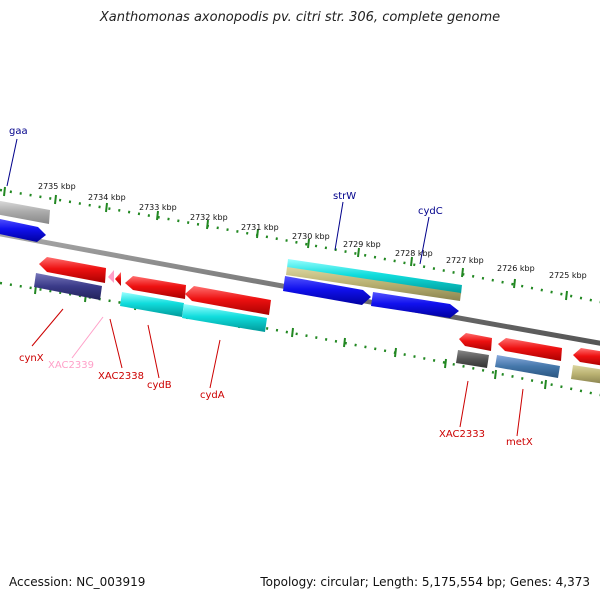 The height and width of the screenshot is (600, 600). Describe the element at coordinates (212, 395) in the screenshot. I see `gene-label-cydA: cydA` at that location.